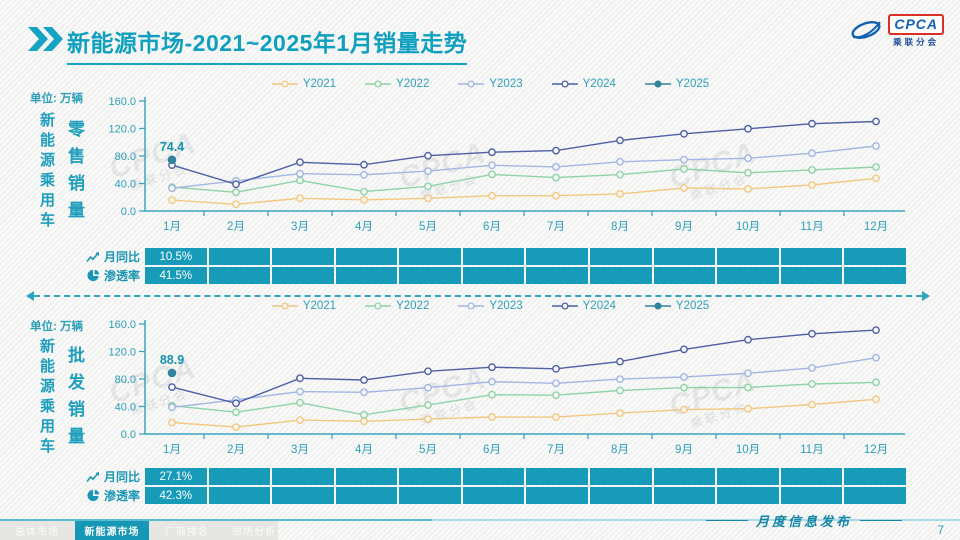 This screenshot has width=960, height=540. I want to click on legend-item-Y2025: Y2025, so click(676, 84).